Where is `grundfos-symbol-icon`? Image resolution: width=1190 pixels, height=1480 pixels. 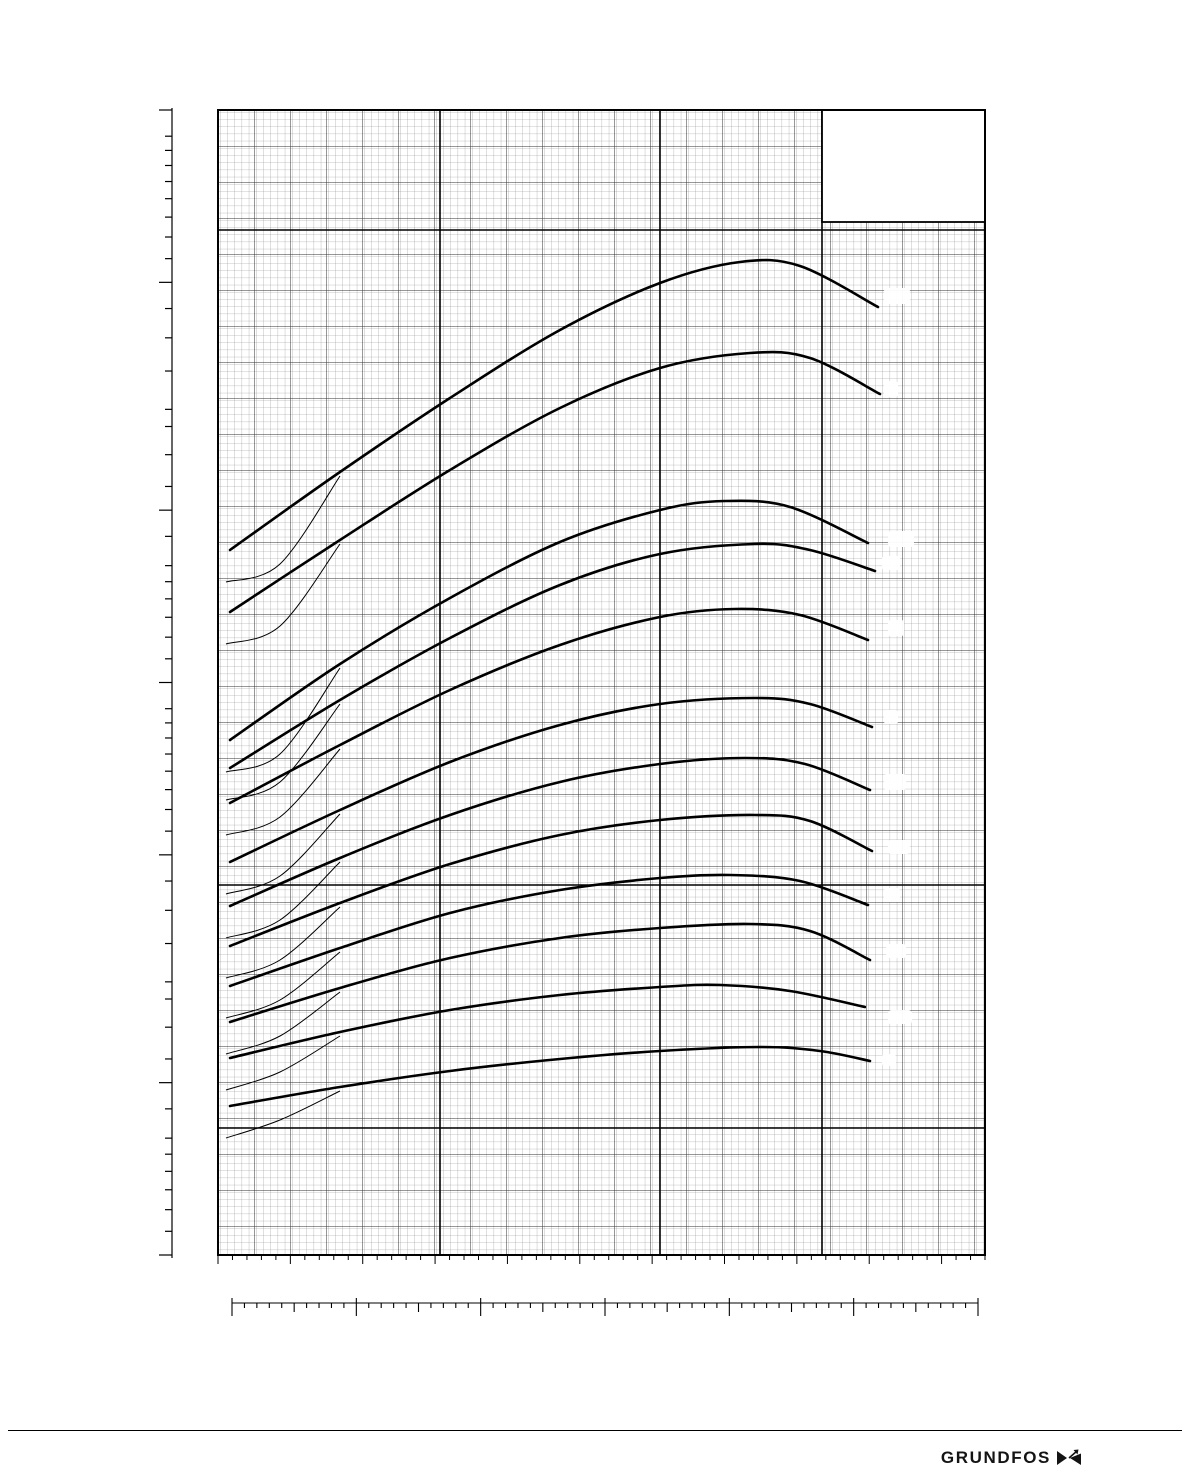
grundfos-symbol-icon is located at coordinates (1069, 1457).